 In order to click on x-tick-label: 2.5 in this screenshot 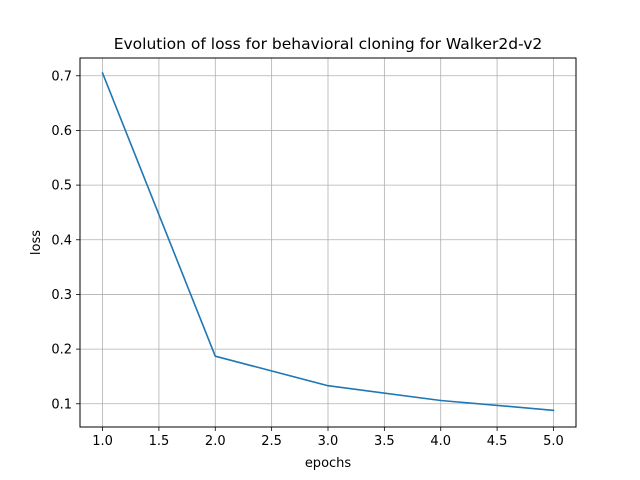, I will do `click(271, 441)`.